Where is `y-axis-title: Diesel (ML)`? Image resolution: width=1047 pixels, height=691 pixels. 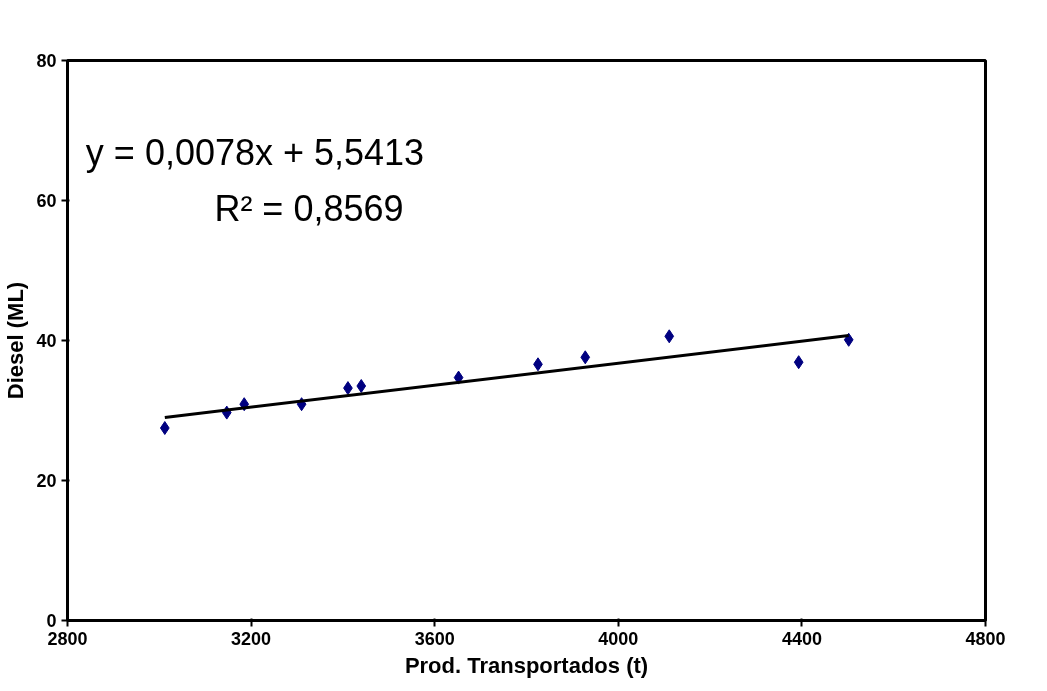
y-axis-title: Diesel (ML) is located at coordinates (16, 340).